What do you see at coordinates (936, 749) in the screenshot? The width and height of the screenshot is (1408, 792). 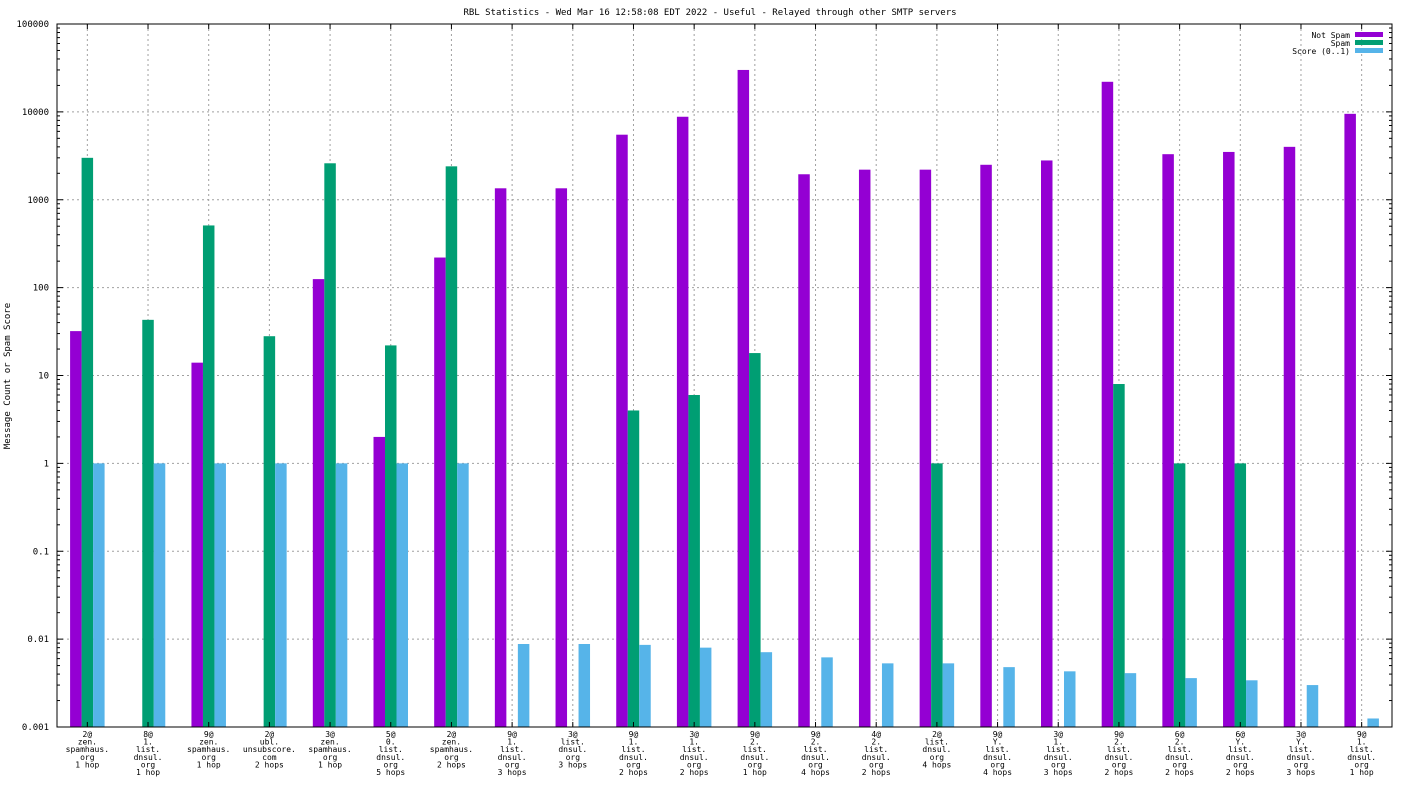 I see `x-tick-label: 2@ list. dnsul. org 4 hops` at bounding box center [936, 749].